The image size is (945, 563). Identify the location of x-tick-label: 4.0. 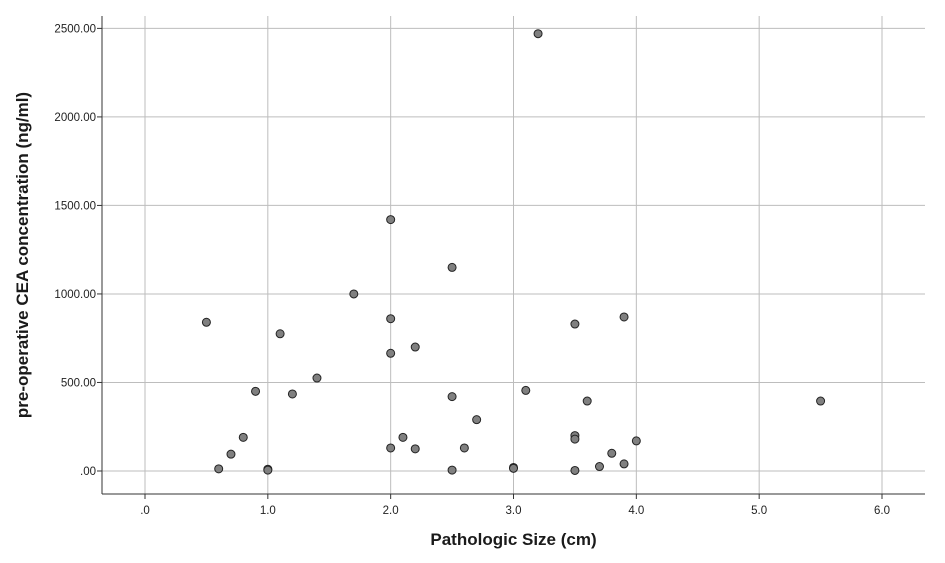
(636, 511).